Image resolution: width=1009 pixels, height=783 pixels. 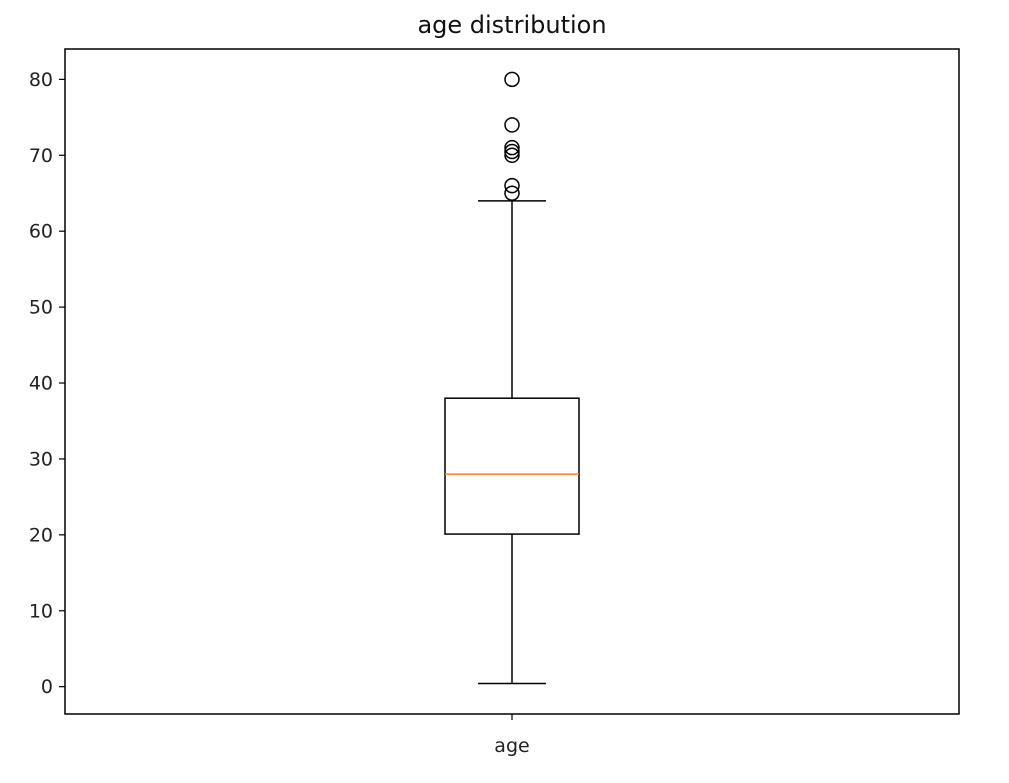 What do you see at coordinates (512, 466) in the screenshot?
I see `interquartile-box` at bounding box center [512, 466].